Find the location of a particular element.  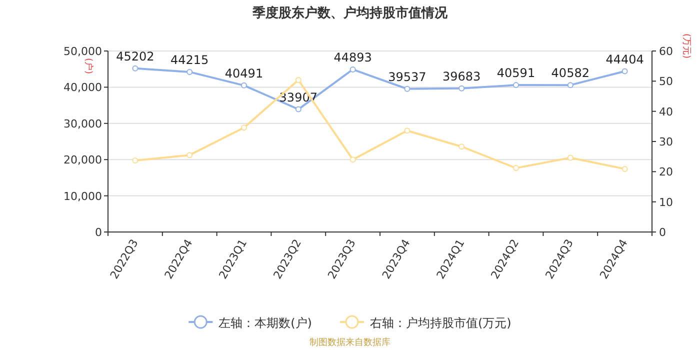

y-axis-title: (户) is located at coordinates (88, 66).